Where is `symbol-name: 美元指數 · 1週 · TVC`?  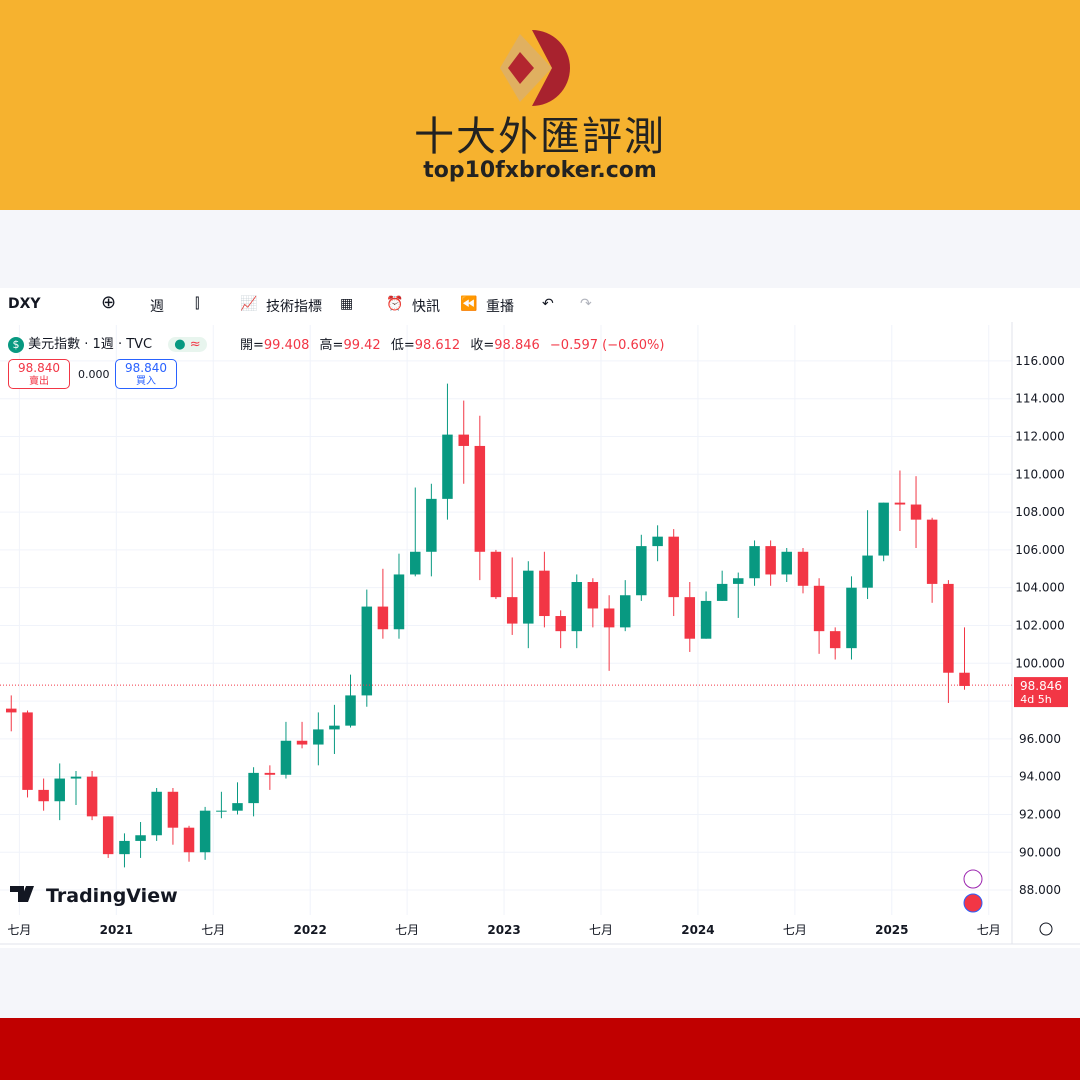
symbol-name: 美元指數 · 1週 · TVC is located at coordinates (90, 344).